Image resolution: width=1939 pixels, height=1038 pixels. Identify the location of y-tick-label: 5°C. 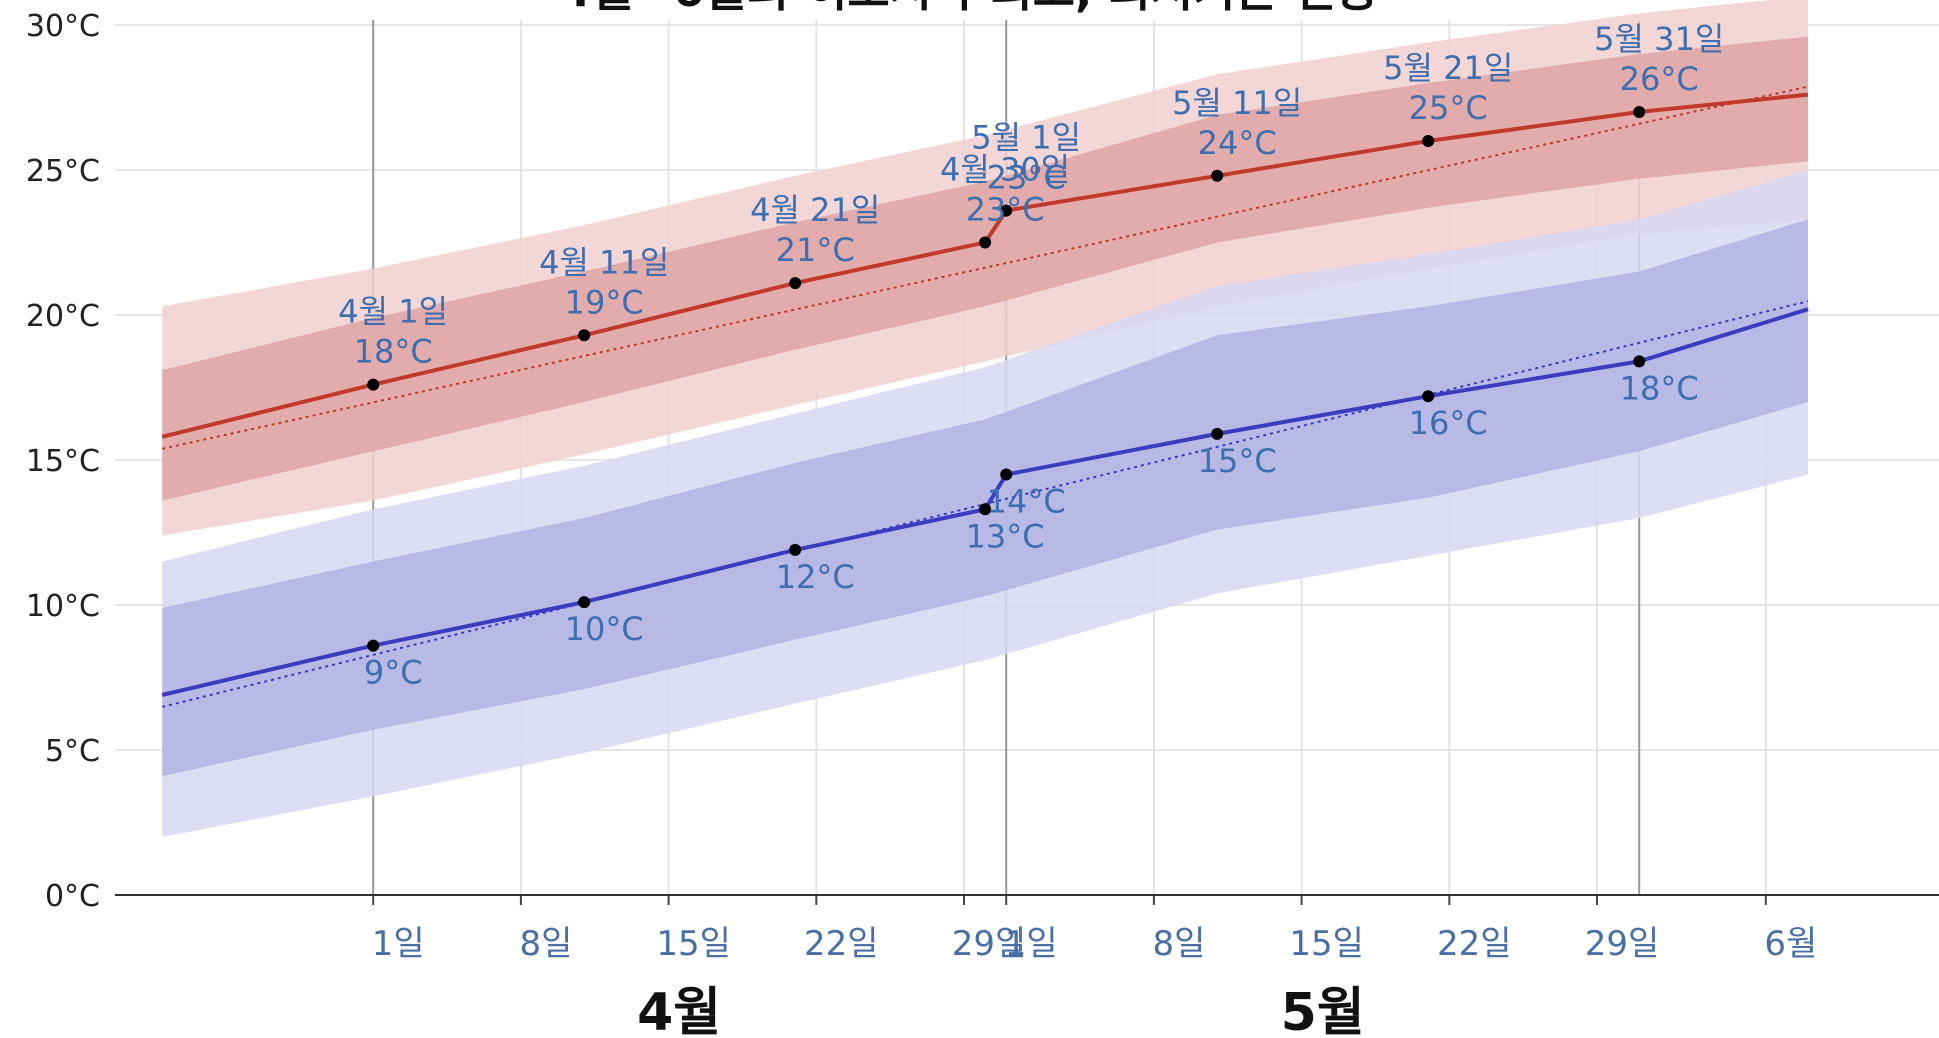
(72, 751).